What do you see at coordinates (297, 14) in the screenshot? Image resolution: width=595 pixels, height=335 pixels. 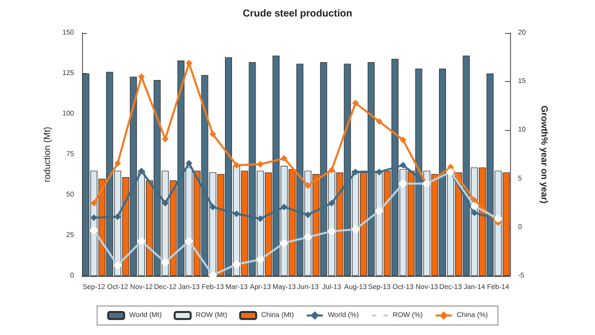 I see `chart-title: Crude steel production` at bounding box center [297, 14].